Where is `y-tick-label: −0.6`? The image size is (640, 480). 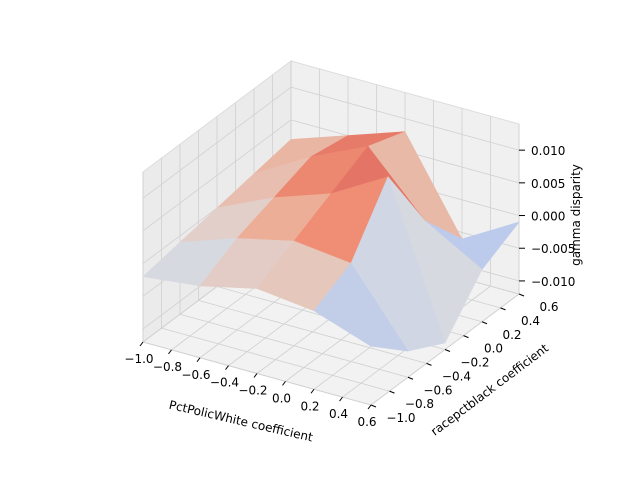 y-tick-label: −0.6 is located at coordinates (437, 390).